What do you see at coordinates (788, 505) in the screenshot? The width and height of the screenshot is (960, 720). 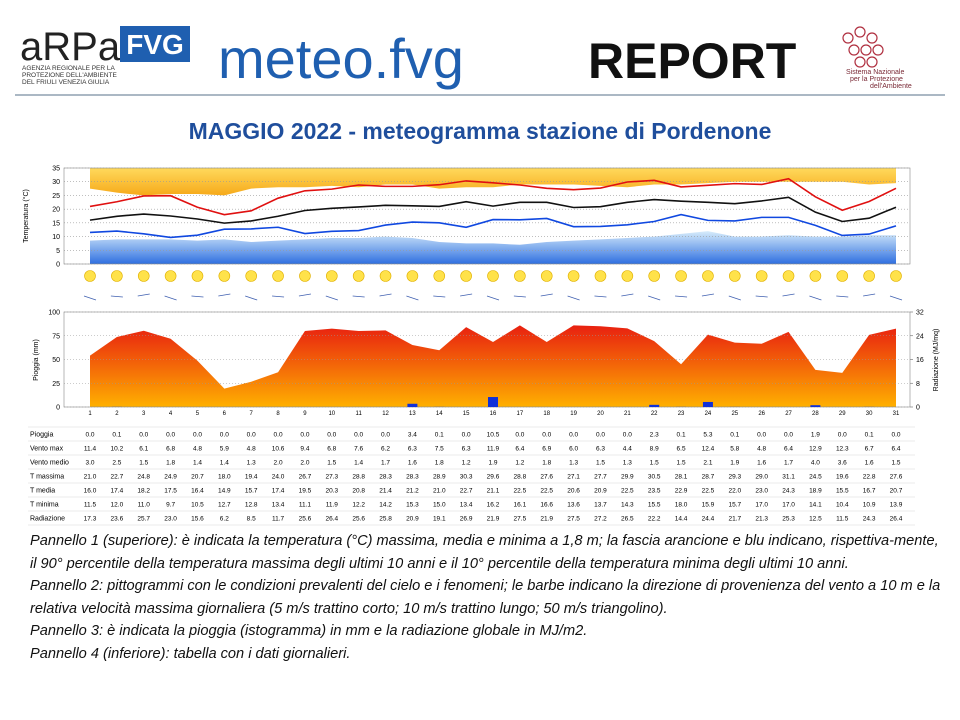 I see `table-cell: 17.0` at bounding box center [788, 505].